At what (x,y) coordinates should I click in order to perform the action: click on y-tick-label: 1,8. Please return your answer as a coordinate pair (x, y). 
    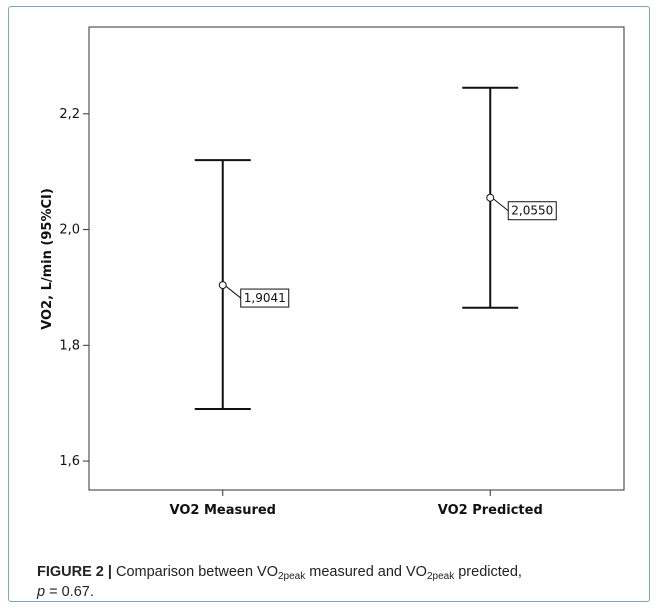
    Looking at the image, I should click on (69, 345).